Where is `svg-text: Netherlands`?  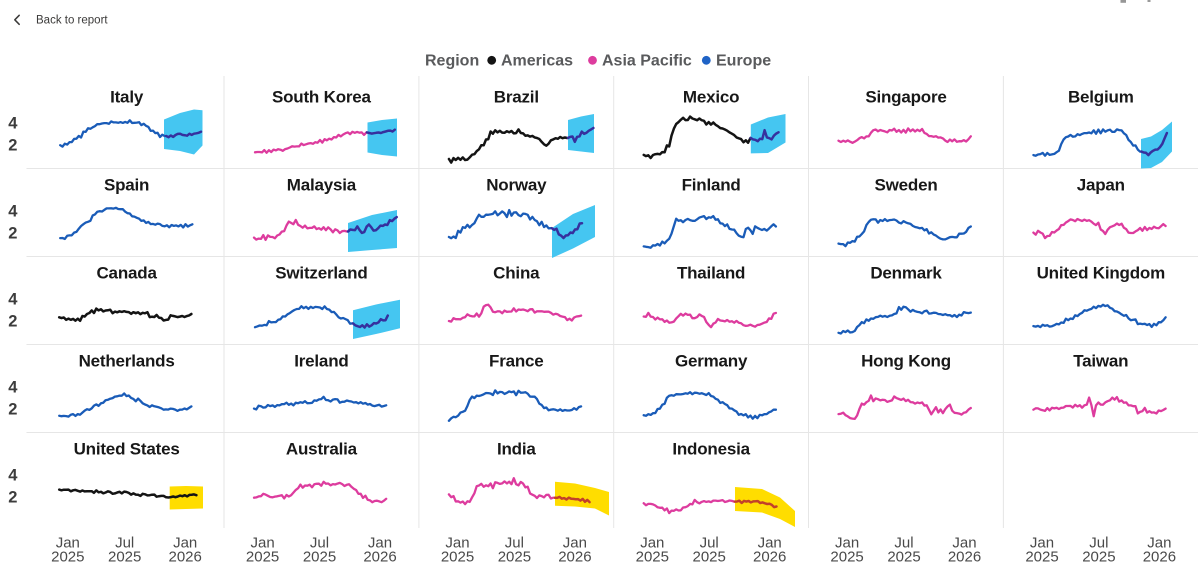
svg-text: Netherlands is located at coordinates (127, 361).